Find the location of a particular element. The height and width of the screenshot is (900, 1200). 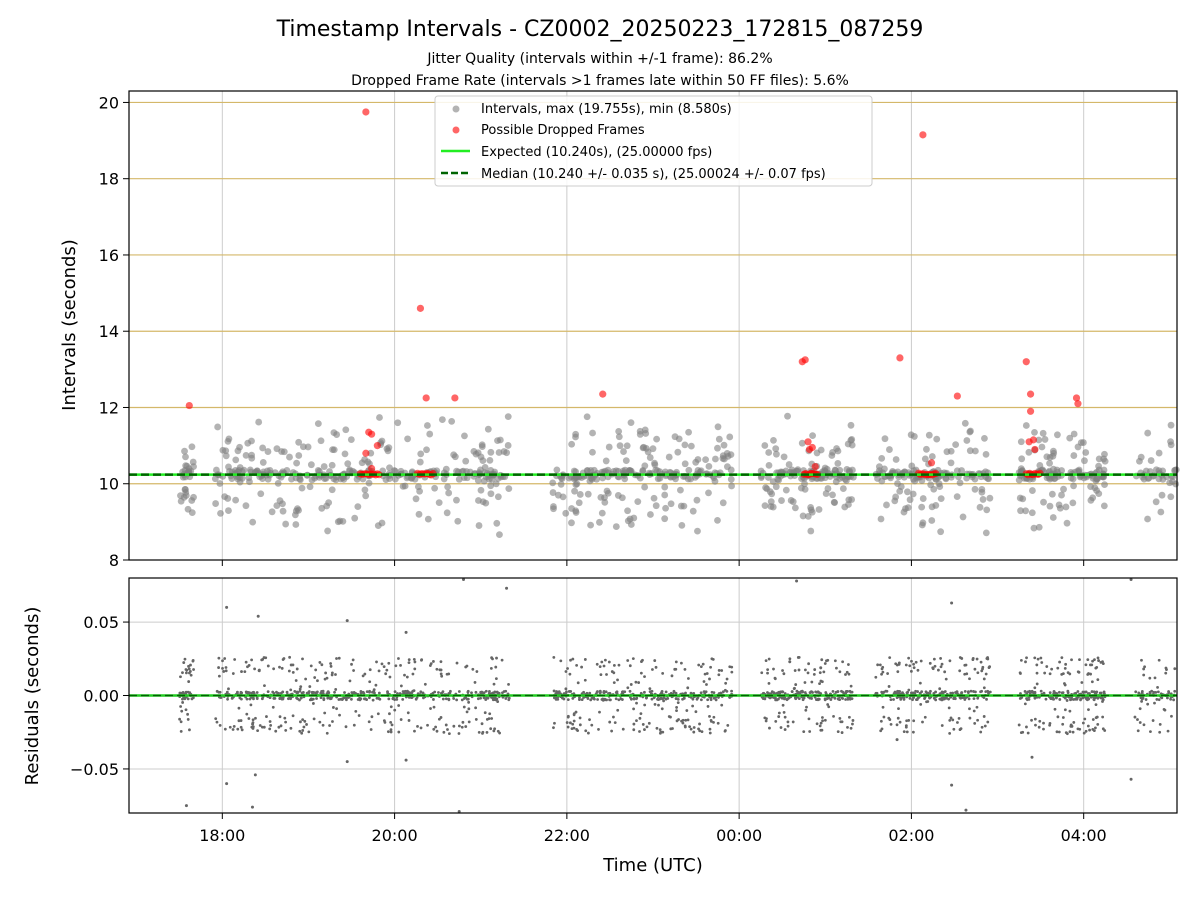

legend-item-intervals: Intervals, max (19.755s), min (8.580s) is located at coordinates (606, 109).